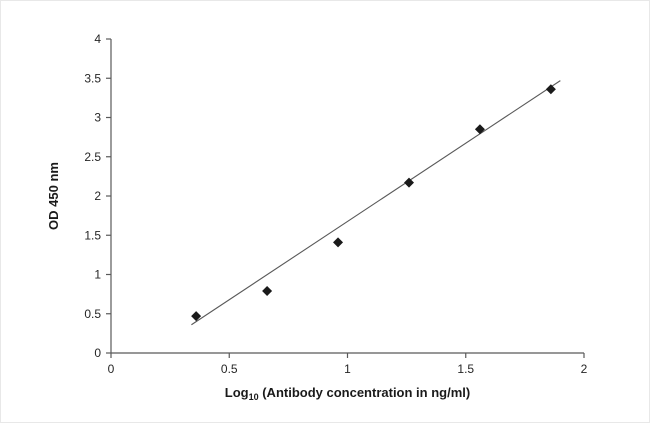 The width and height of the screenshot is (650, 423). Describe the element at coordinates (111, 369) in the screenshot. I see `x-tick-label: 0` at that location.